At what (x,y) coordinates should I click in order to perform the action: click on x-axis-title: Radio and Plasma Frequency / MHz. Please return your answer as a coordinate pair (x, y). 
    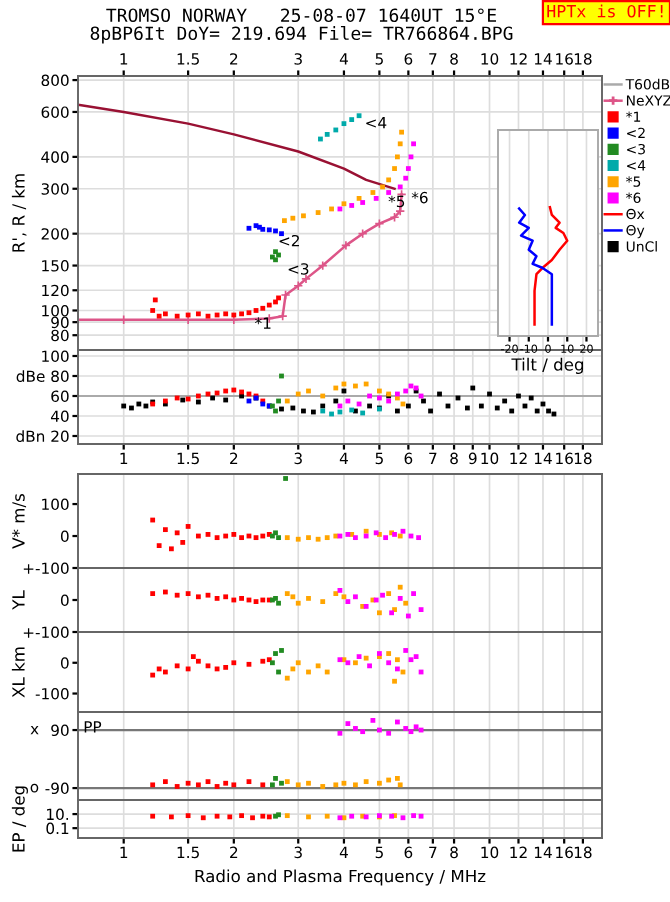
    Looking at the image, I should click on (340, 877).